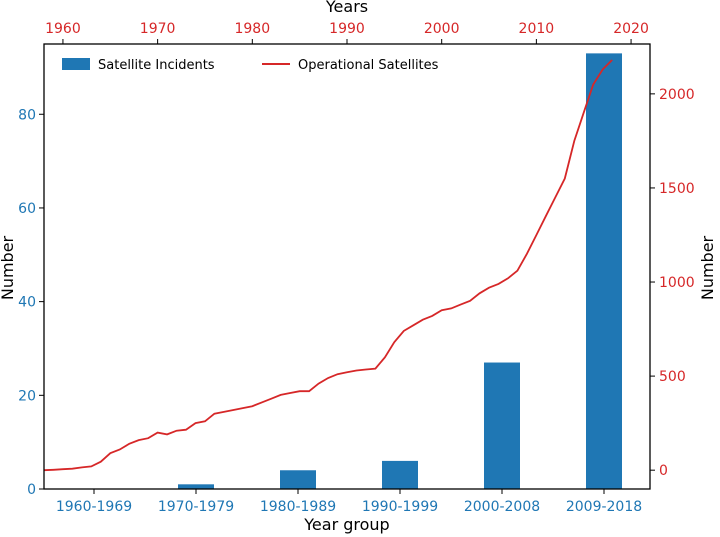 This screenshot has width=720, height=537. I want to click on right-tick-label: 500, so click(672, 377).